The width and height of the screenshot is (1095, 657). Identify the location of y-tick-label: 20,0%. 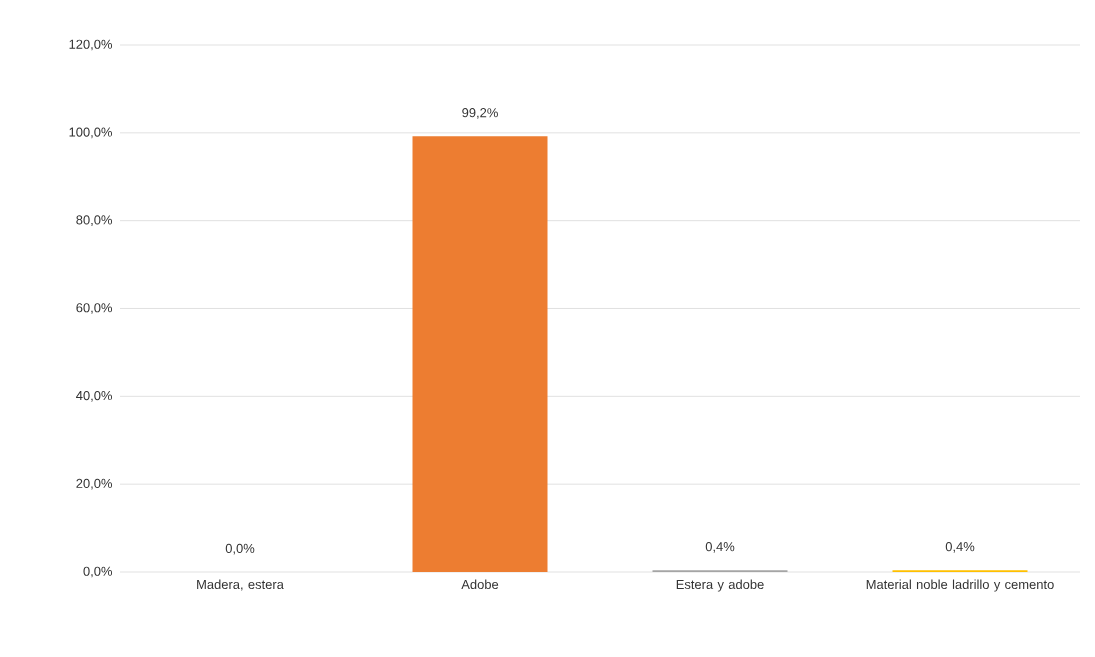
(94, 484).